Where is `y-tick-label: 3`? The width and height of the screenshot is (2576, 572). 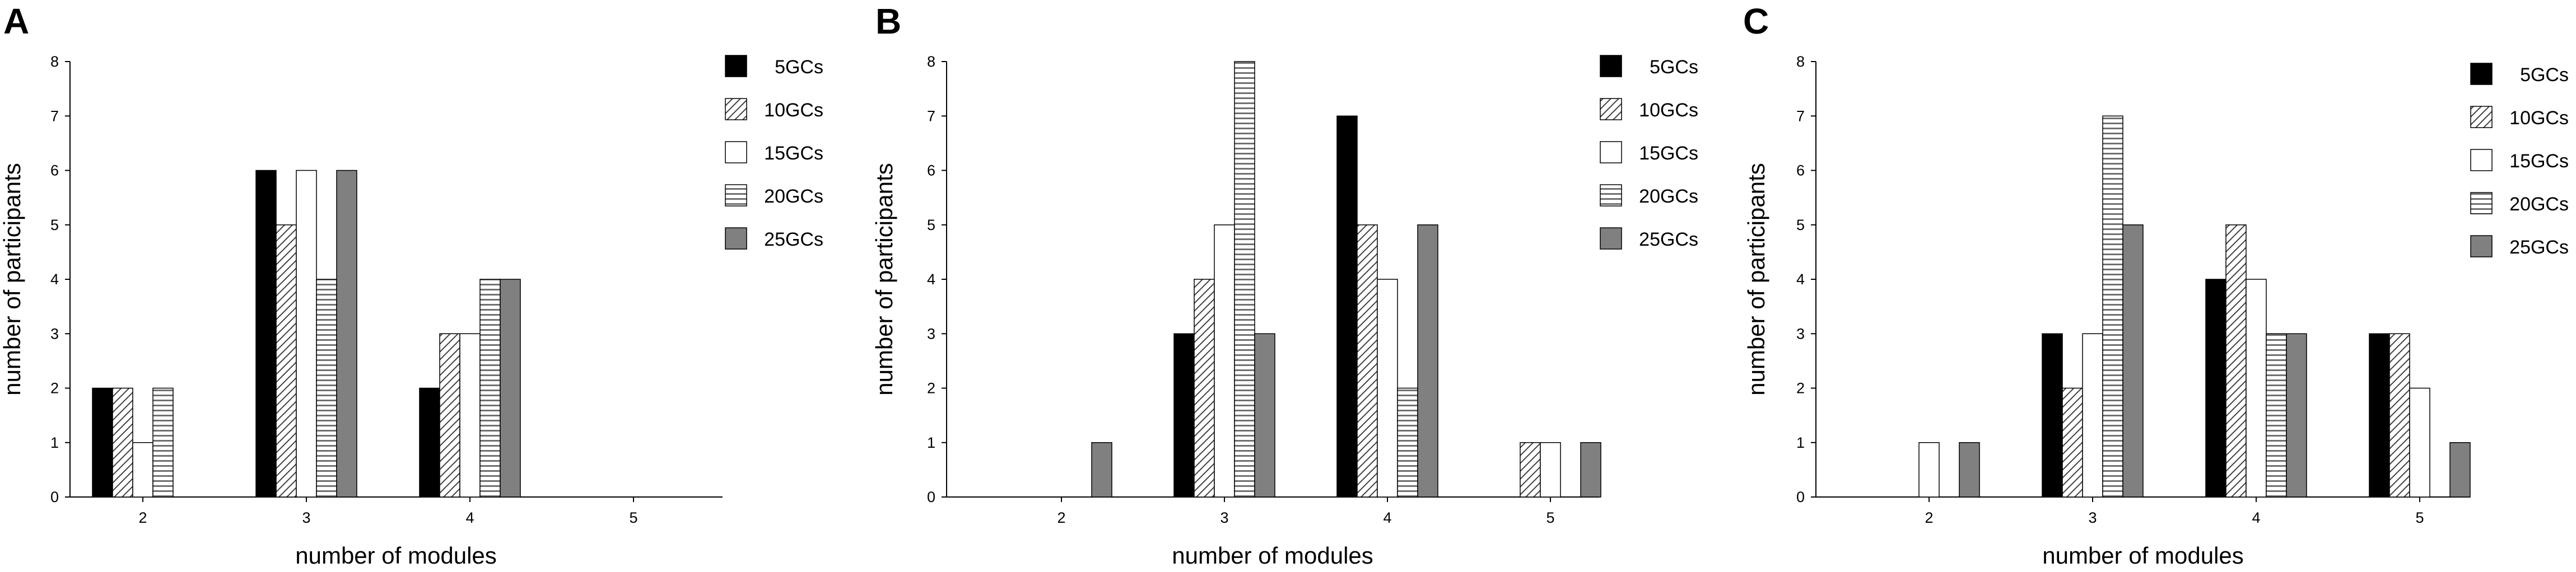 y-tick-label: 3 is located at coordinates (1800, 333).